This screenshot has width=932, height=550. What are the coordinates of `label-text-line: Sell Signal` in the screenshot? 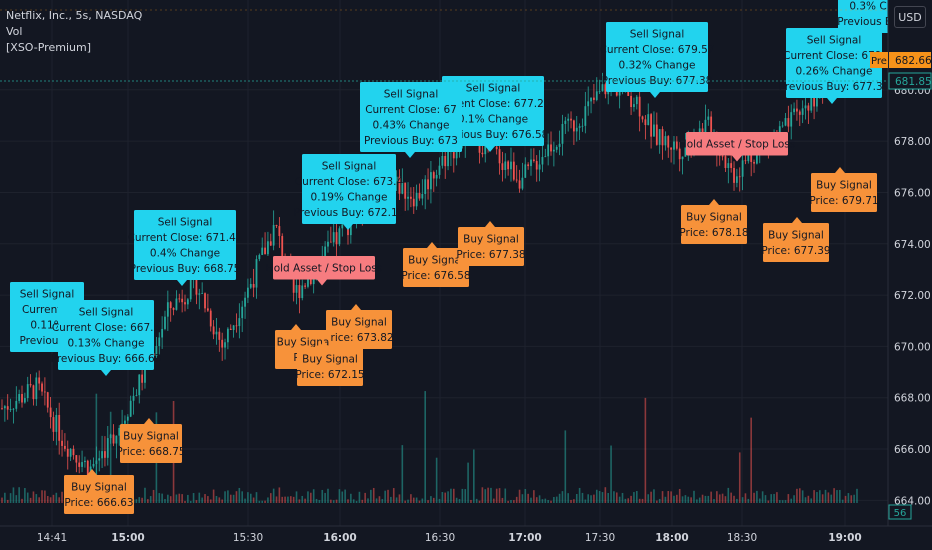 It's located at (834, 41).